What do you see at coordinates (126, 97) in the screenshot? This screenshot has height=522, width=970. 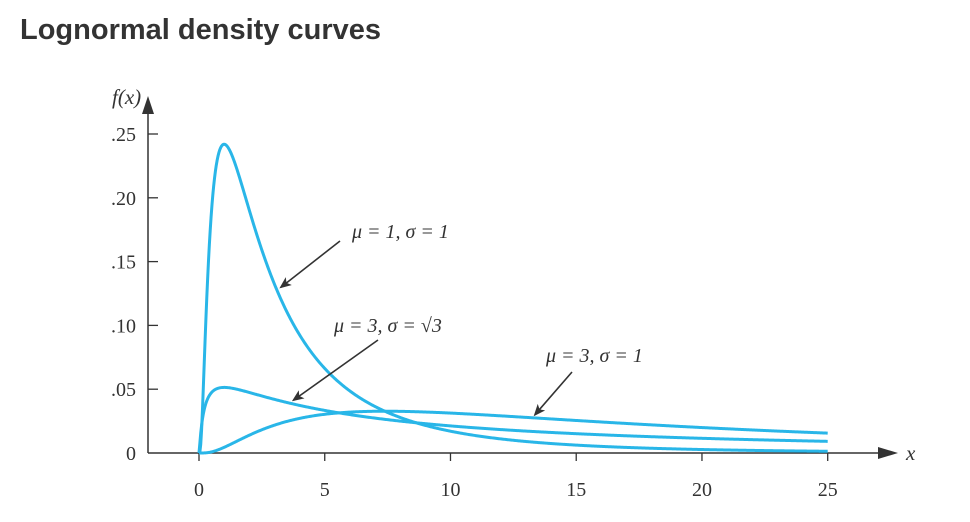 I see `y-axis-label: f(x)` at bounding box center [126, 97].